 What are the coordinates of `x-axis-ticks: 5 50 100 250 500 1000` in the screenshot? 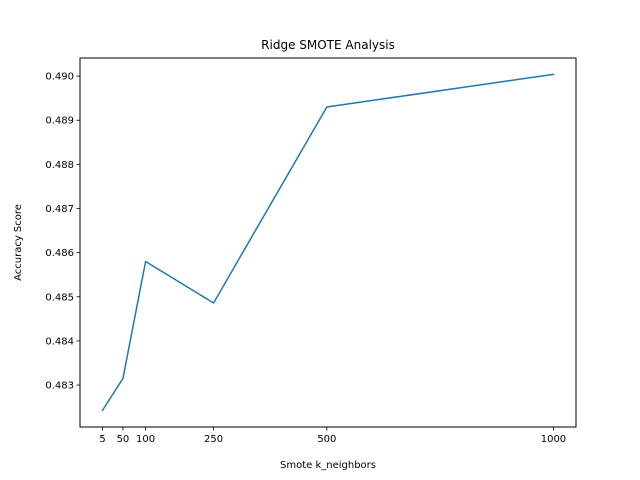 It's located at (332, 436).